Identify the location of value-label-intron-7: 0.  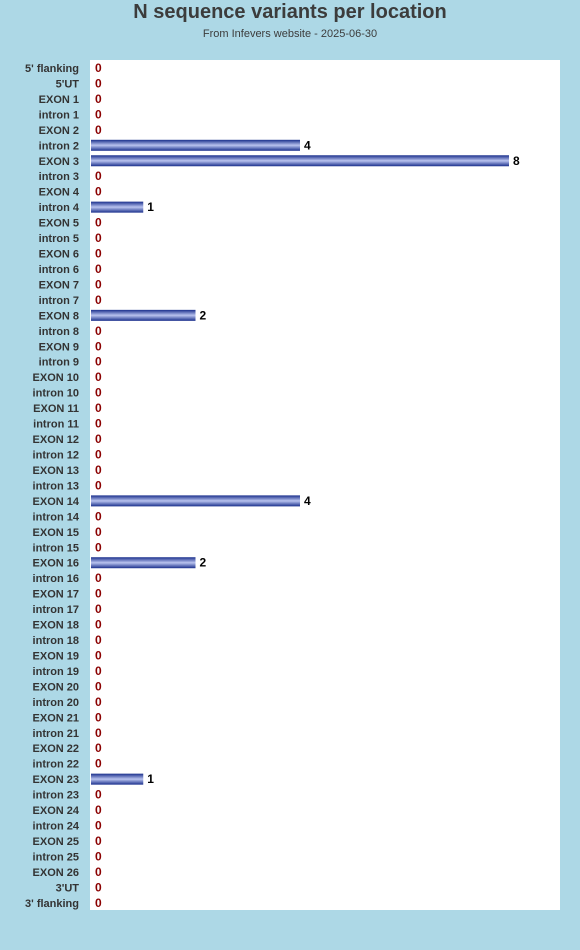
(98, 300).